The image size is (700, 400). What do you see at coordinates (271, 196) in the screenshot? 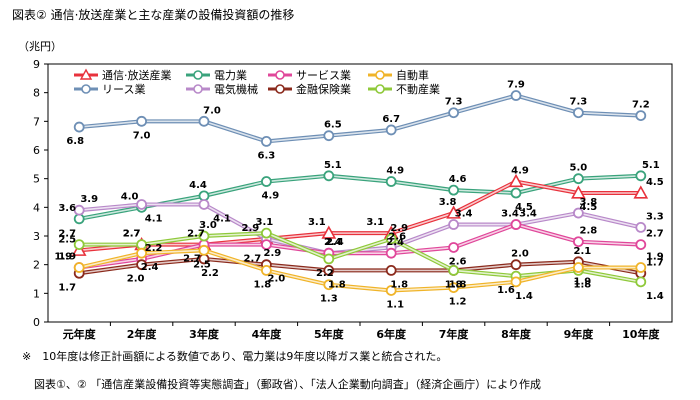
I see `data-label: 4.9` at bounding box center [271, 196].